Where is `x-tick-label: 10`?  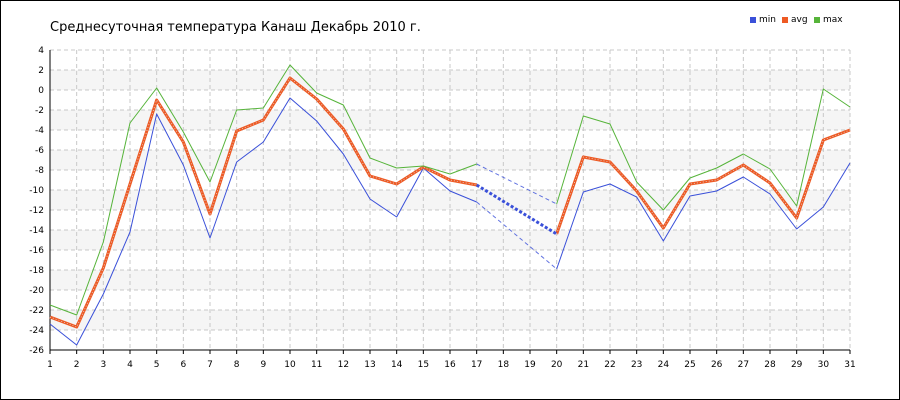
x-tick-label: 10 is located at coordinates (290, 365).